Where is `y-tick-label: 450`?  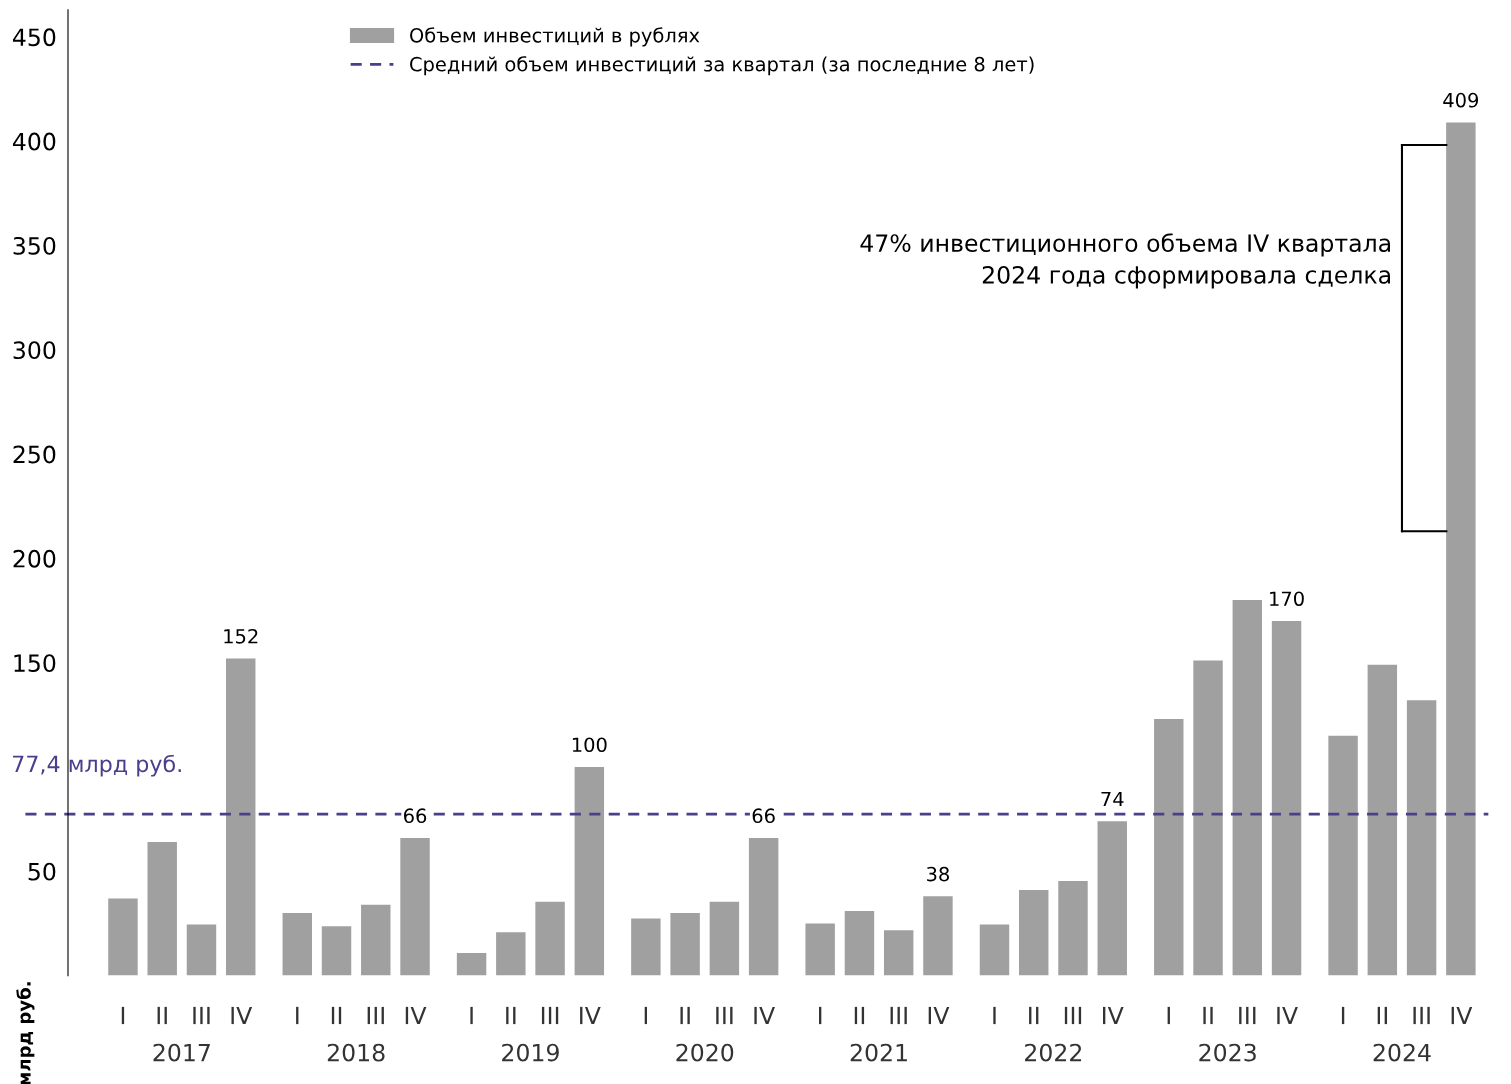 y-tick-label: 450 is located at coordinates (34, 37).